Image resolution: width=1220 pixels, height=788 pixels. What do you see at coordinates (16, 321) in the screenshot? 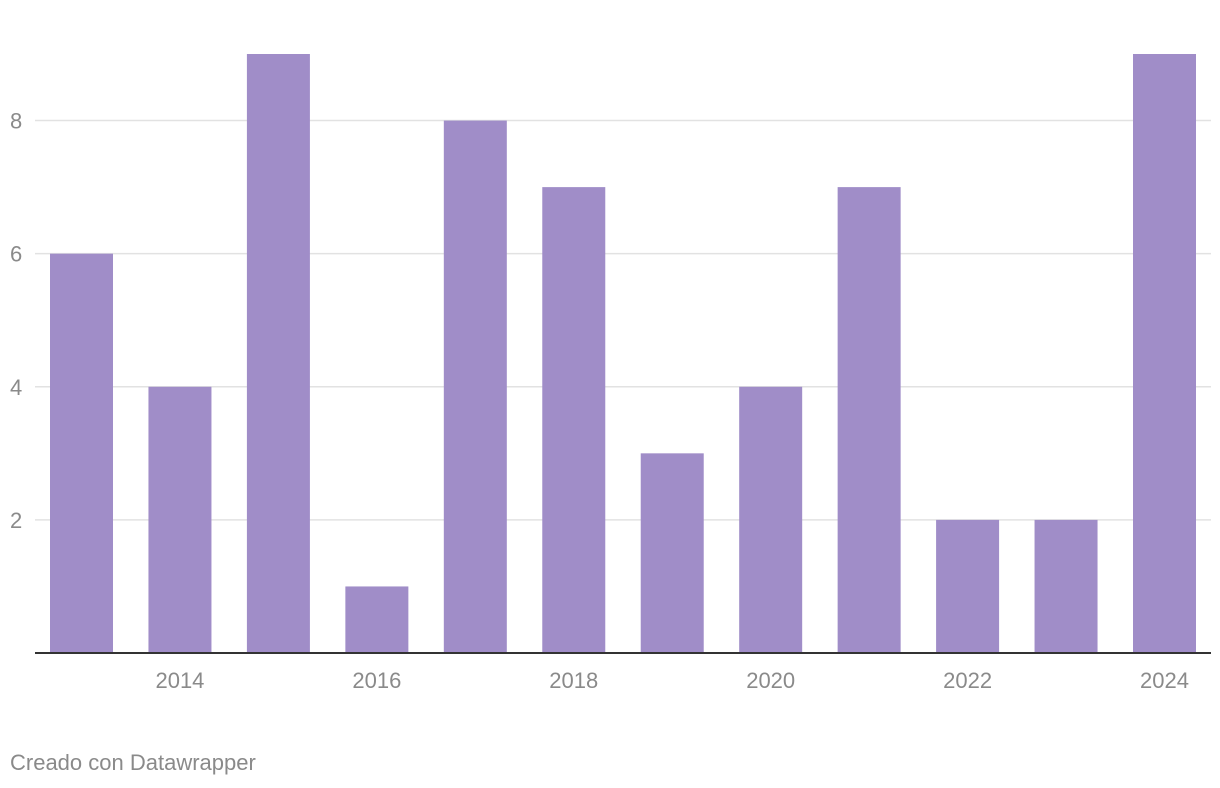
I see `y-axis-tick-labels: 2 4 6 8` at bounding box center [16, 321].